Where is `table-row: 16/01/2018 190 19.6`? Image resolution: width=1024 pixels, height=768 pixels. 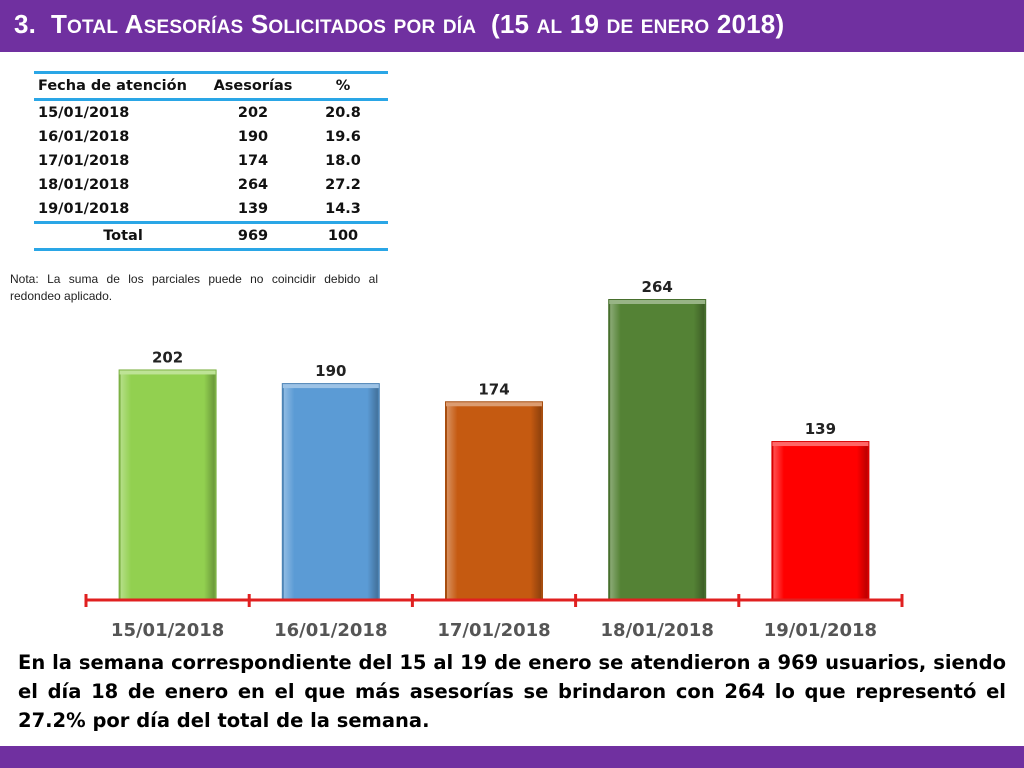 table-row: 16/01/2018 190 19.6 is located at coordinates (211, 137).